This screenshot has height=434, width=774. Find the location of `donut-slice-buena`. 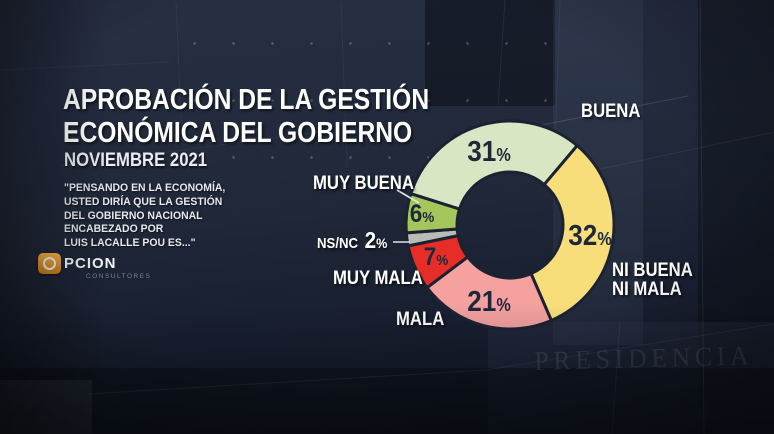

donut-slice-buena is located at coordinates (494, 165).